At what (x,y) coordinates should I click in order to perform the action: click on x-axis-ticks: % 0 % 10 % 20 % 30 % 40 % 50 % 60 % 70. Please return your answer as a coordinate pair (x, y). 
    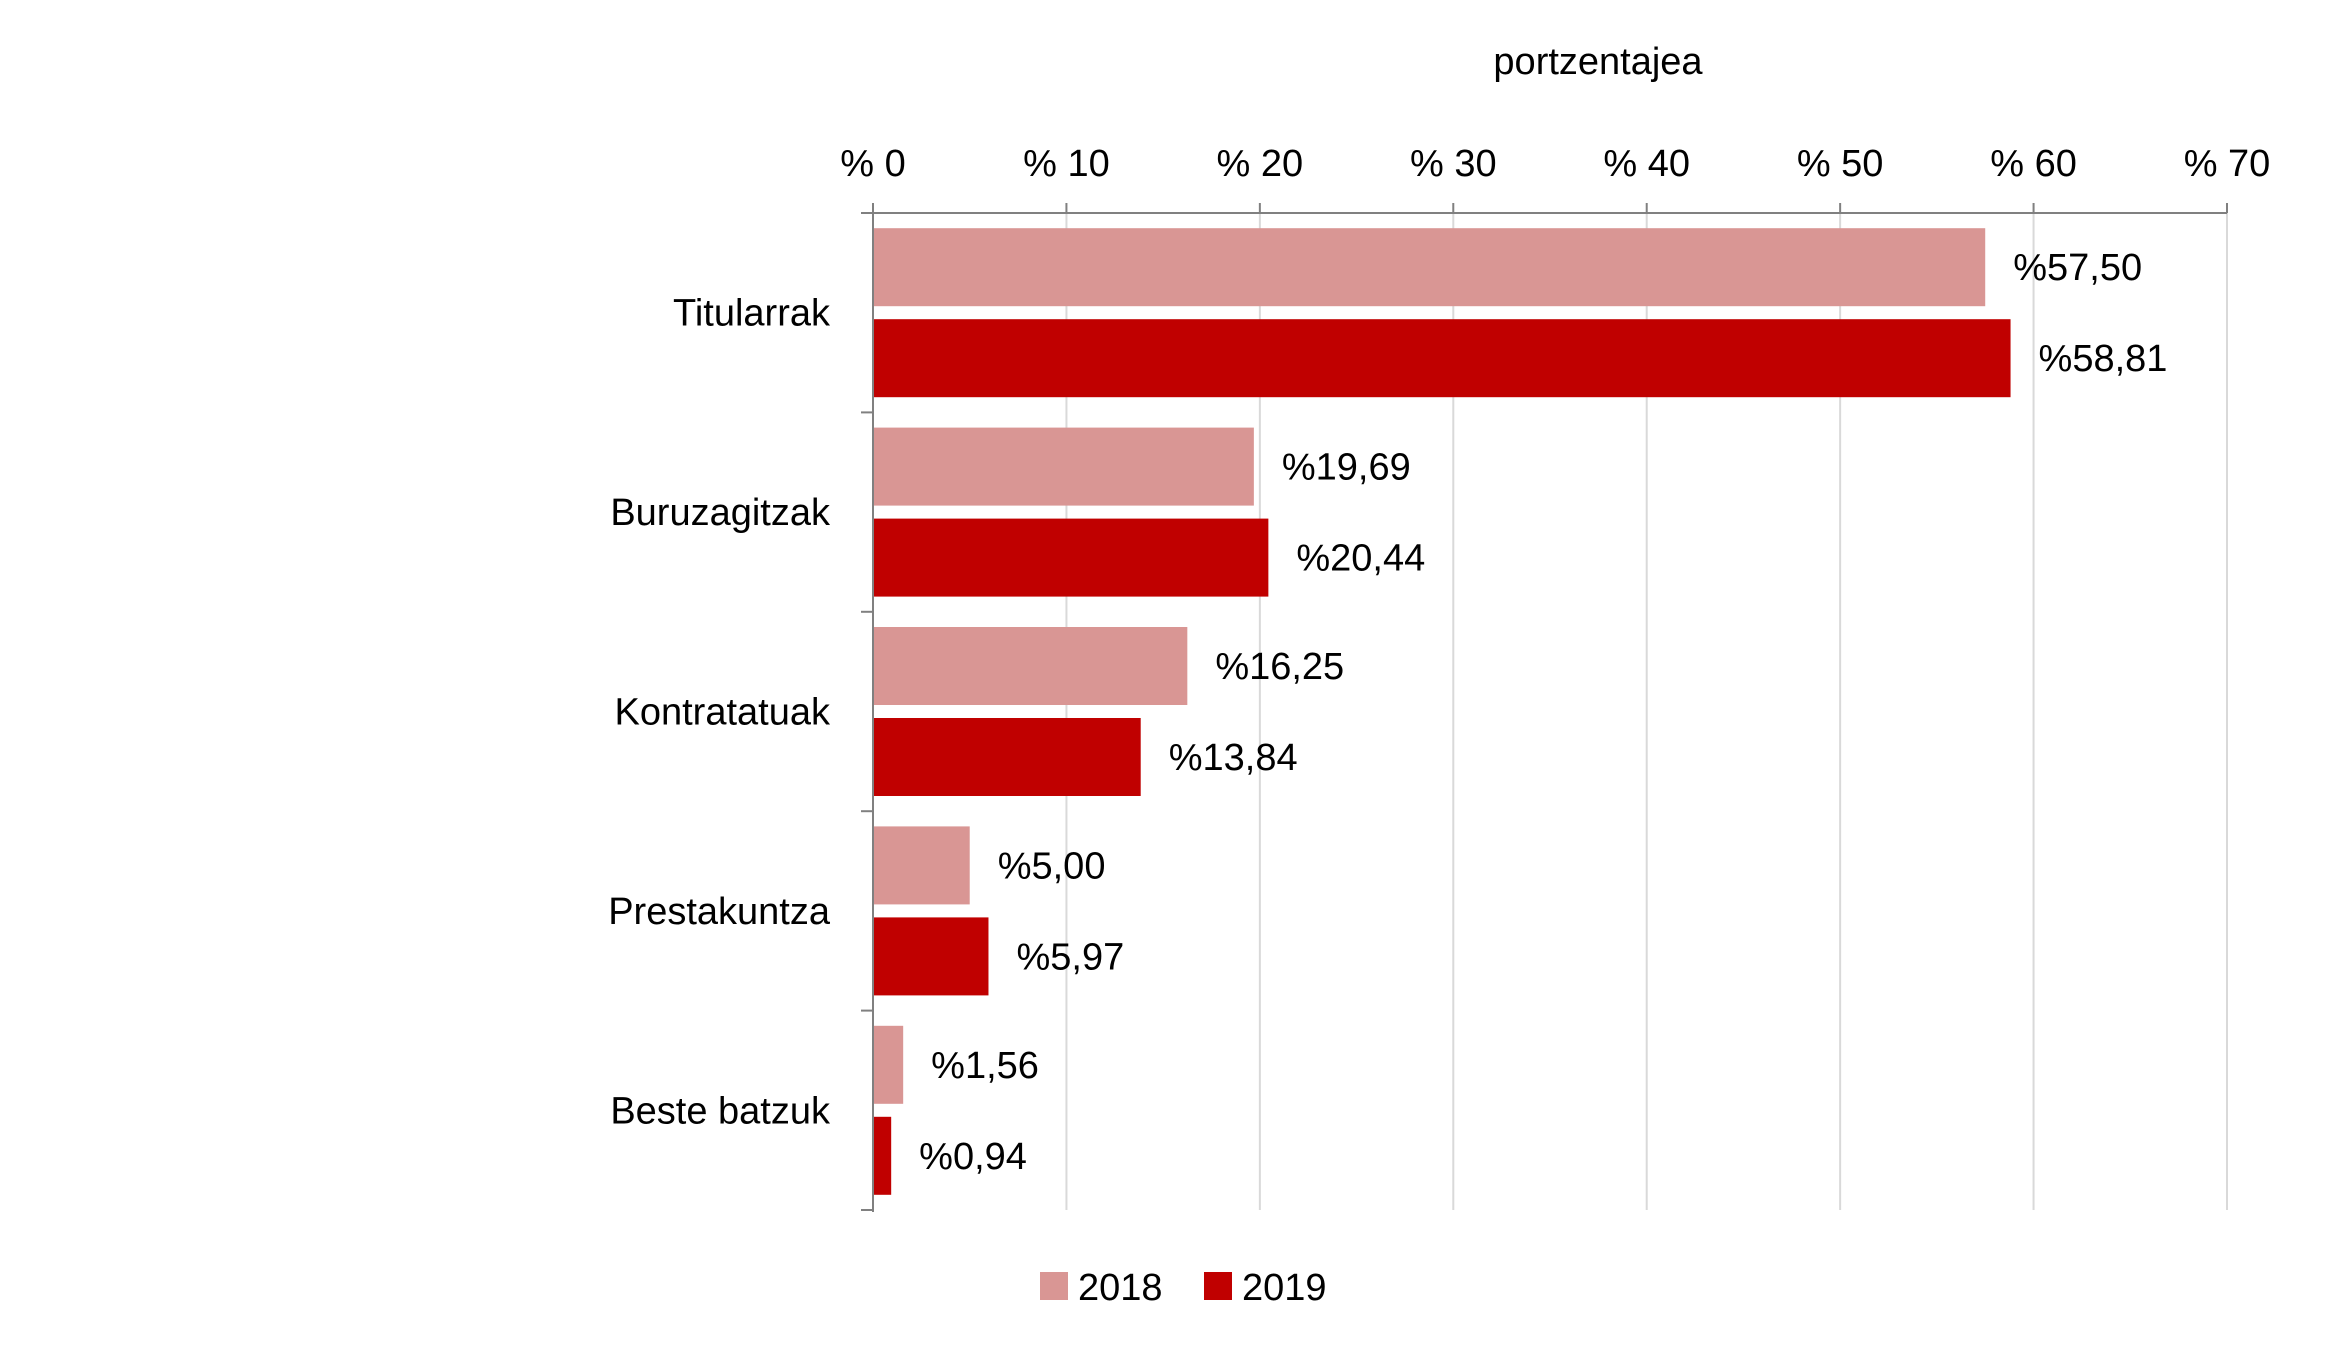
    Looking at the image, I should click on (1555, 178).